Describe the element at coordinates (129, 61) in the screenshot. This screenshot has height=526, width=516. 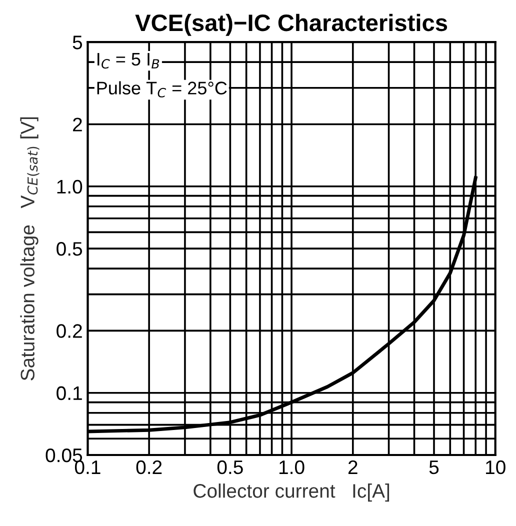
I see `annotation: I$_{C}$ = 5 I$_{B}$` at that location.